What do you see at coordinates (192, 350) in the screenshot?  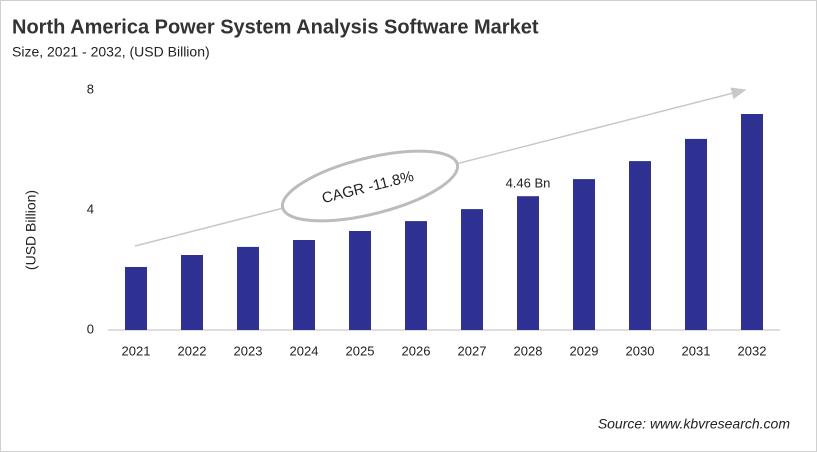 I see `x-tick-label: 2022` at bounding box center [192, 350].